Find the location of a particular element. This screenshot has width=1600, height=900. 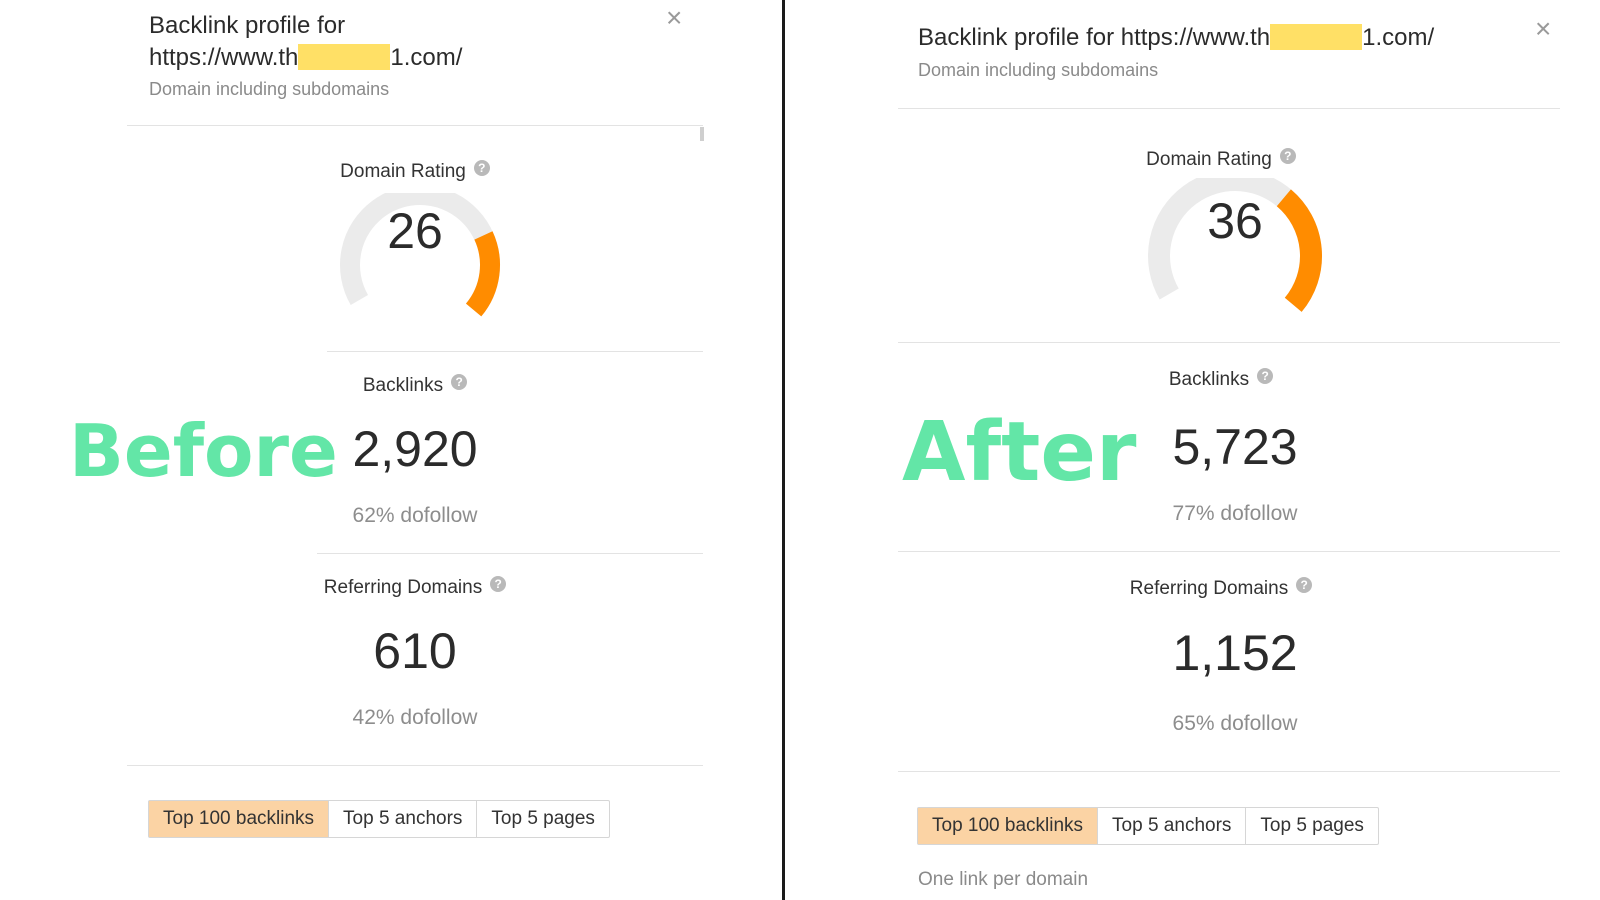

title-line-1: Backlink profile for is located at coordinates (247, 25).